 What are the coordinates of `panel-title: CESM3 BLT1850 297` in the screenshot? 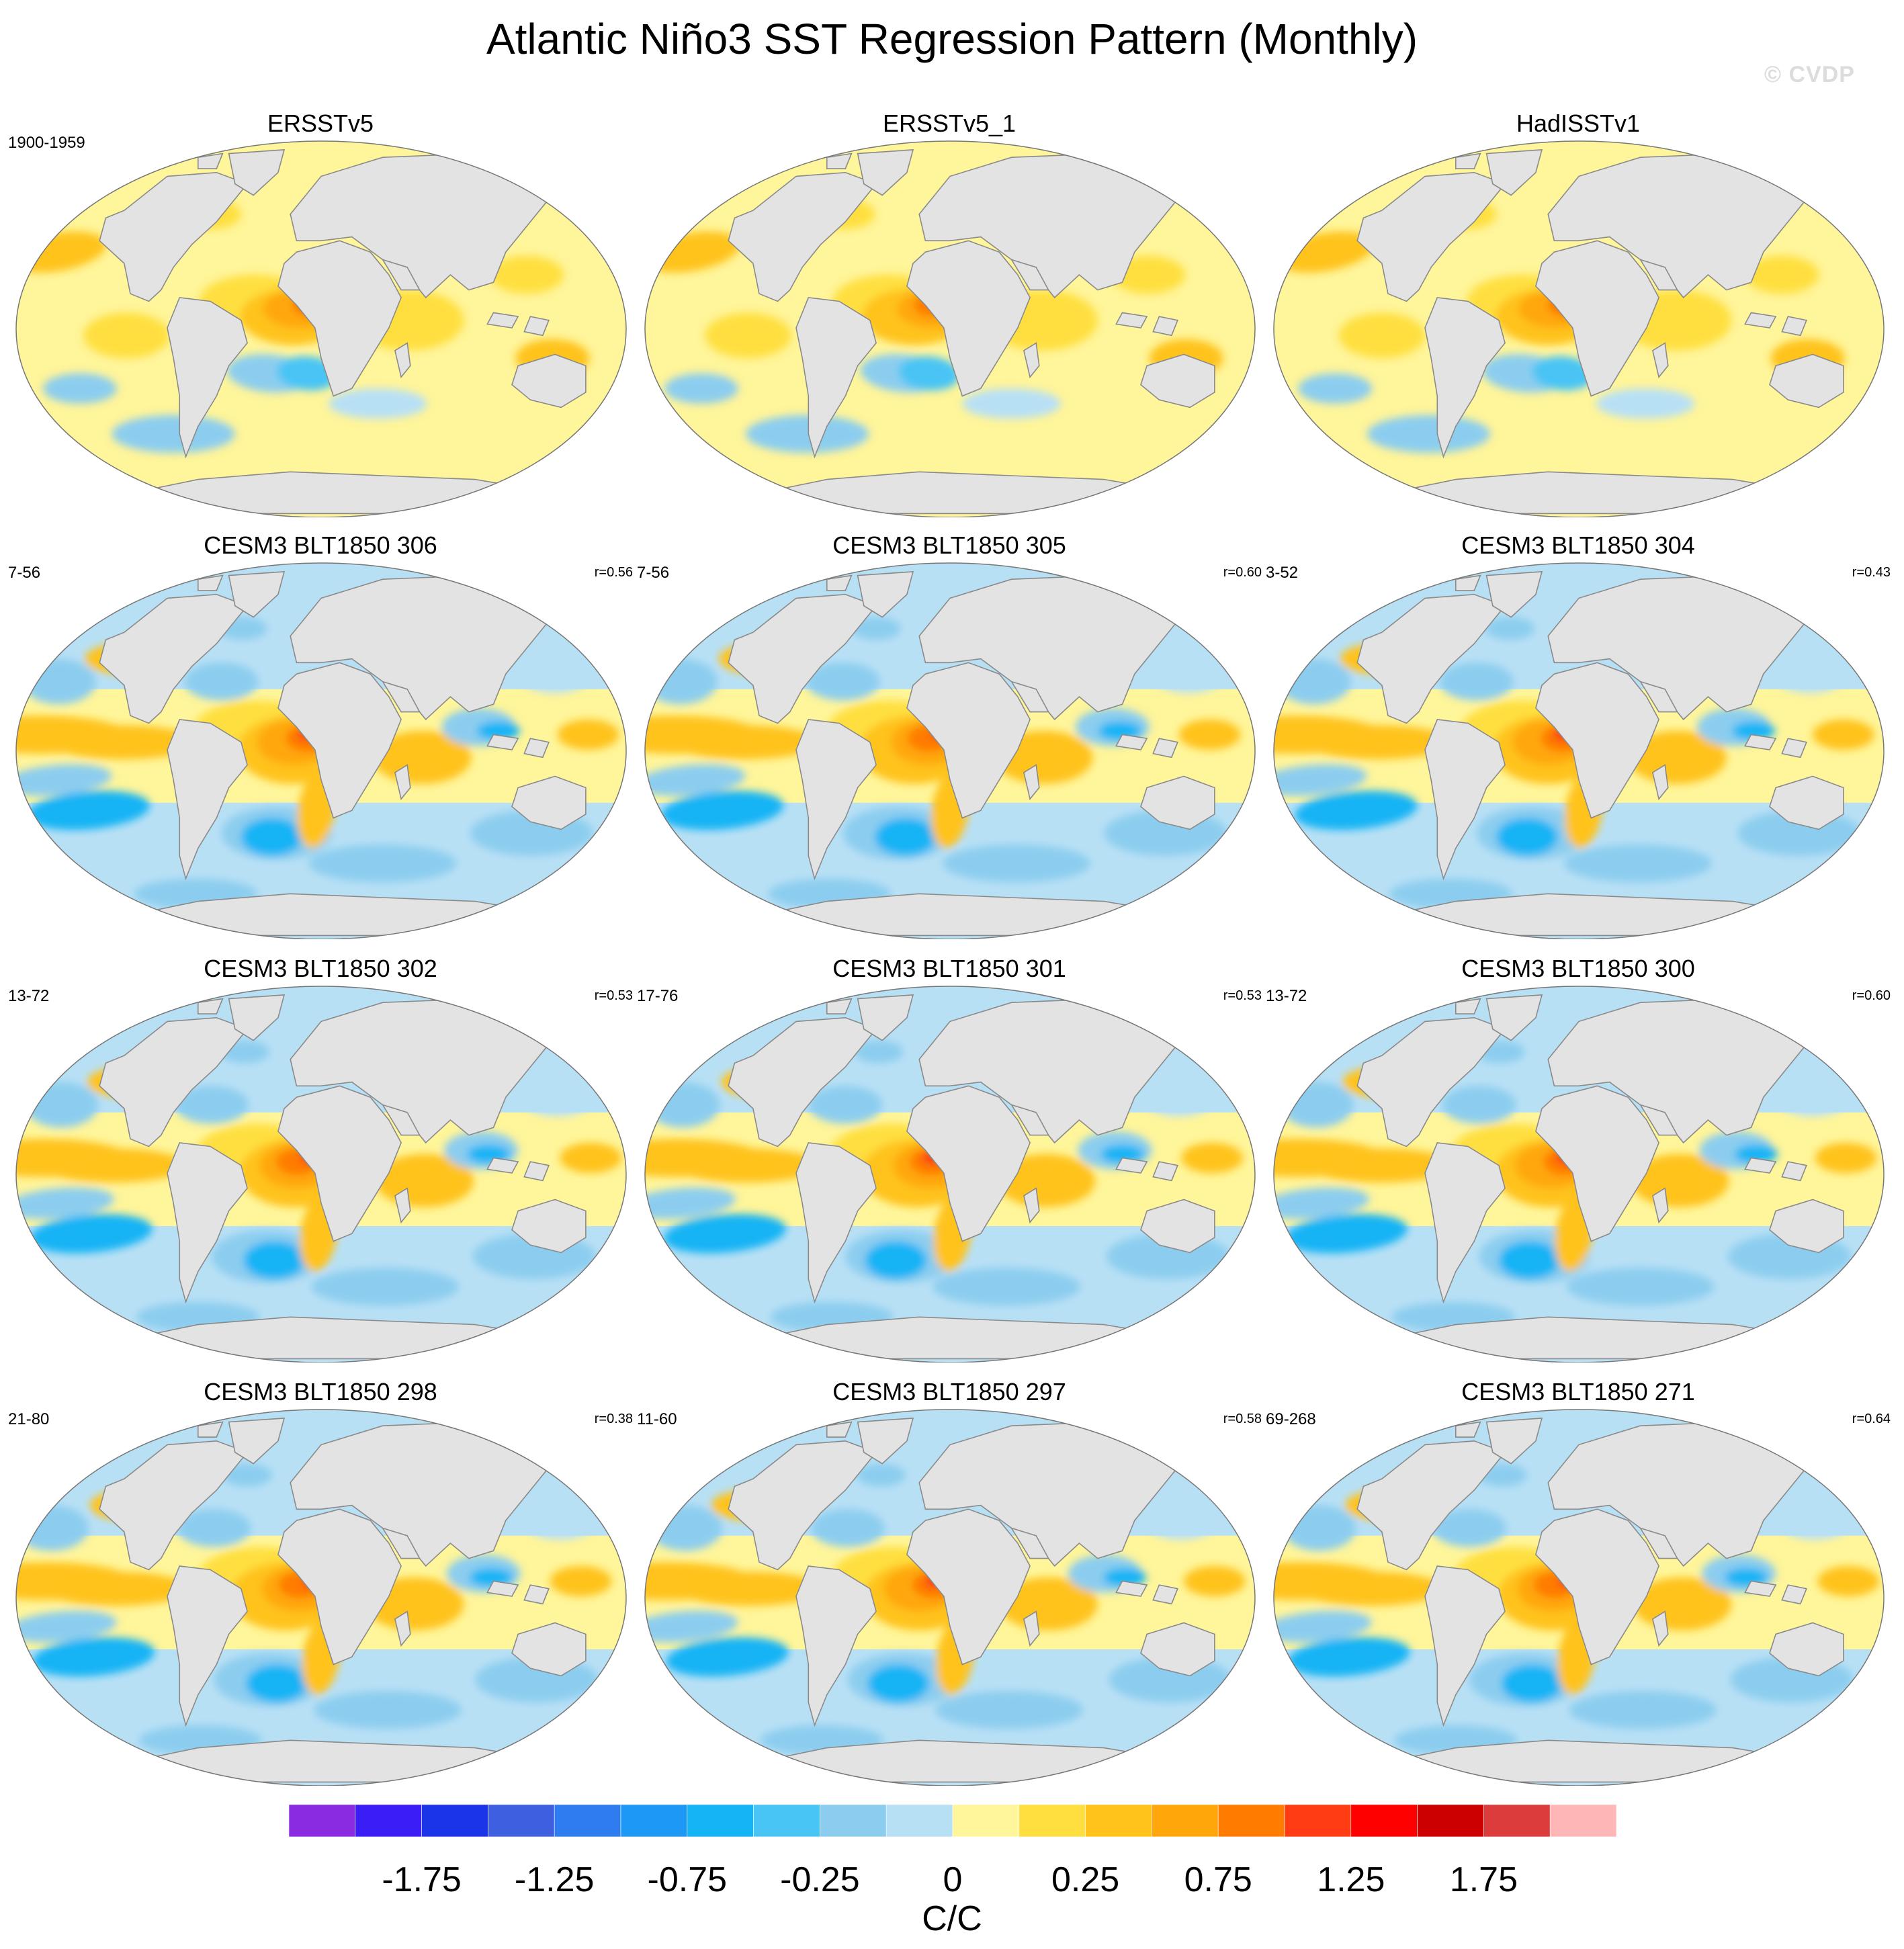 It's located at (949, 1391).